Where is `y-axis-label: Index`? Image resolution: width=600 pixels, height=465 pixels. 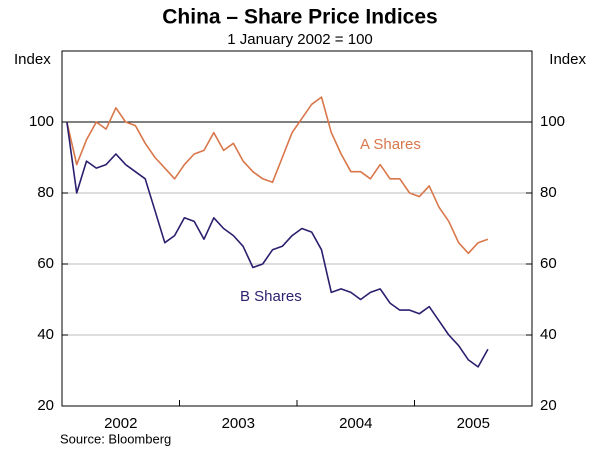
y-axis-label: Index is located at coordinates (32, 59).